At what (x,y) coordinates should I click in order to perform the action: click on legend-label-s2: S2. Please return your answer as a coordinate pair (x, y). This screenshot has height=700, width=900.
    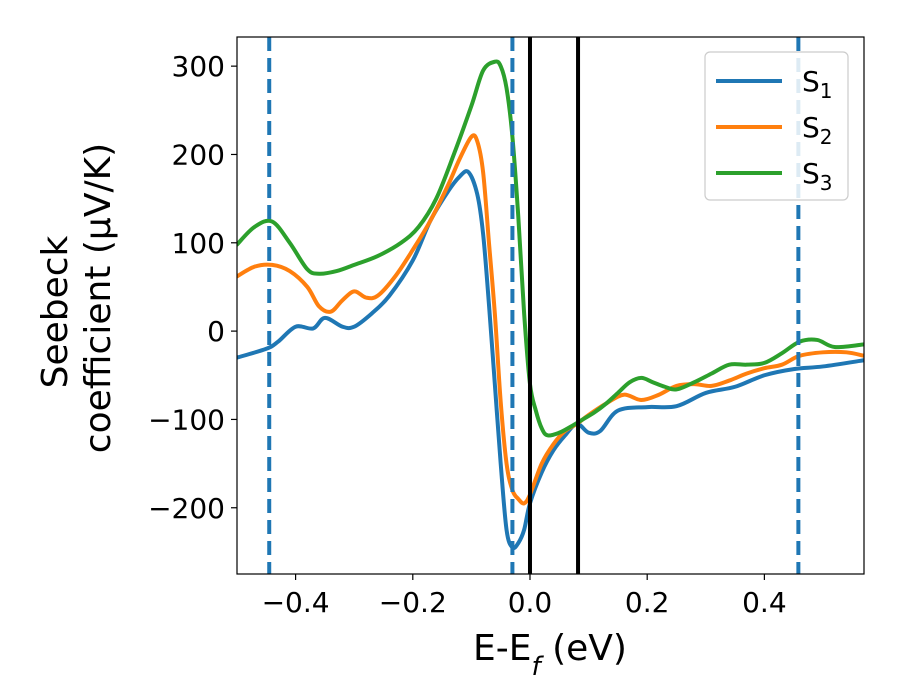
    Looking at the image, I should click on (817, 130).